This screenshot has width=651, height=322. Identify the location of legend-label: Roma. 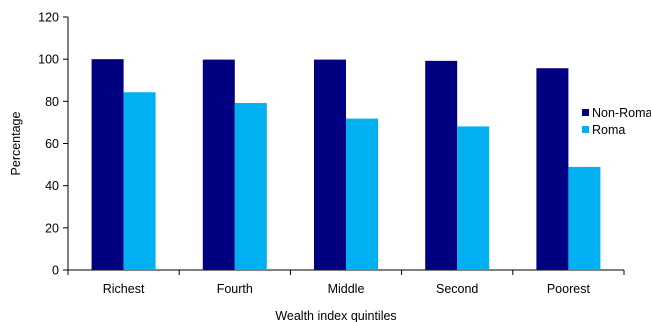
(608, 130).